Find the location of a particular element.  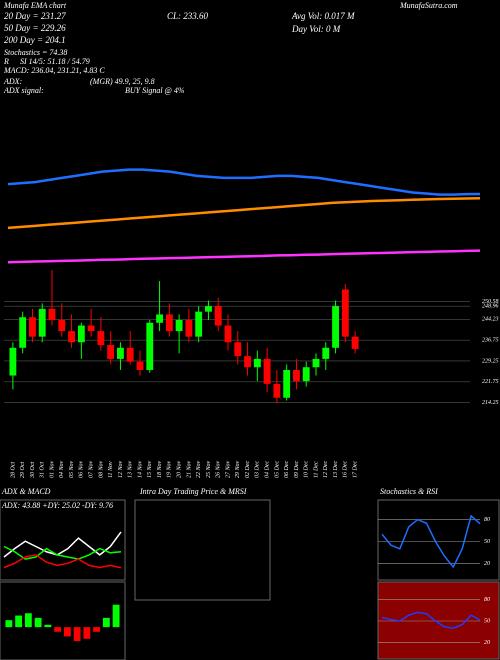

x-tick-label: 13 Nov is located at coordinates (131, 469).